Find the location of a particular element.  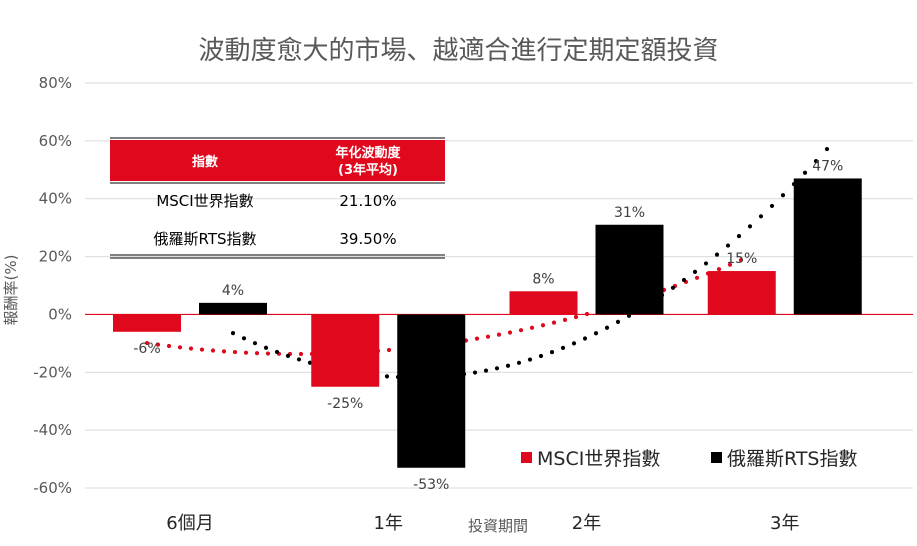

x-tick-label: 3年 is located at coordinates (784, 523).